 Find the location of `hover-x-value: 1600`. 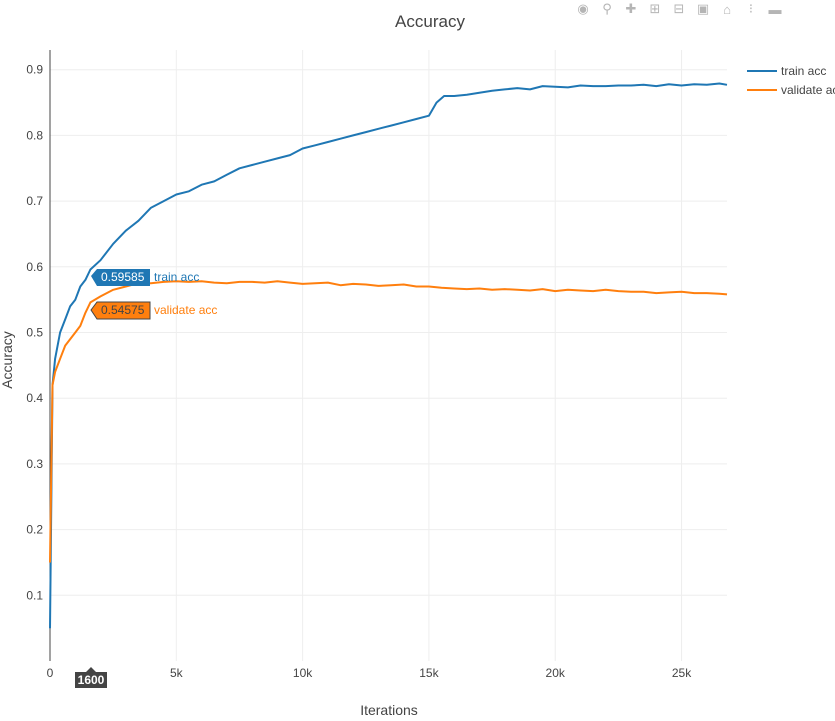

hover-x-value: 1600 is located at coordinates (91, 680).